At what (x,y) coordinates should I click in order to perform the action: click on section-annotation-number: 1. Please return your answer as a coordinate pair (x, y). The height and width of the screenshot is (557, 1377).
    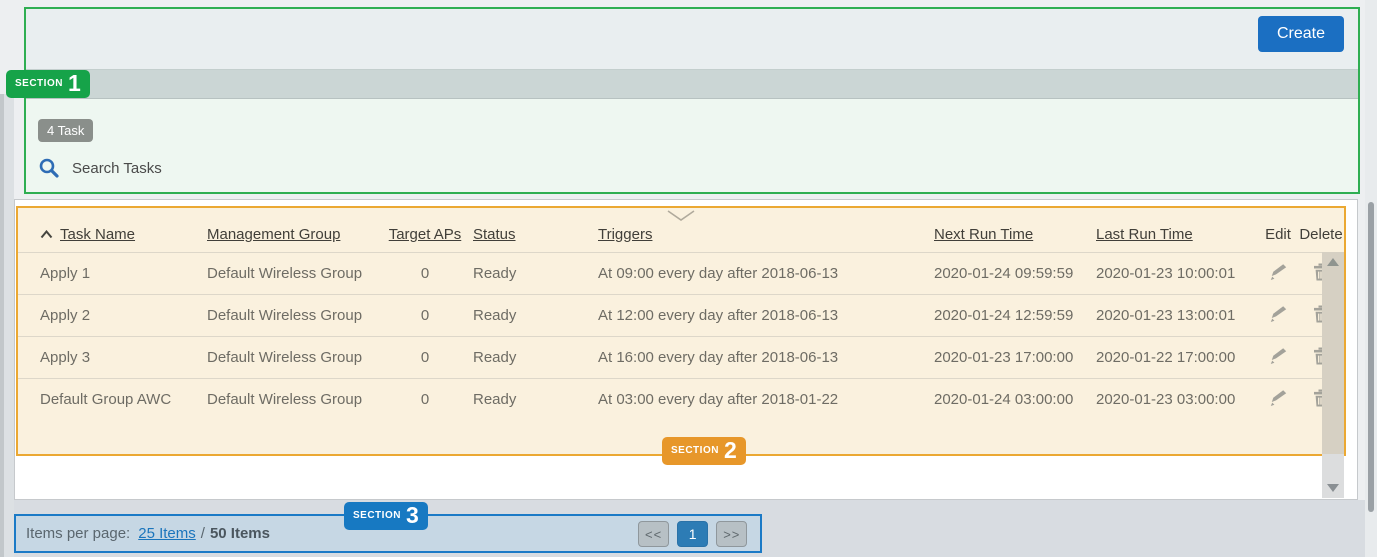
    Looking at the image, I should click on (74, 83).